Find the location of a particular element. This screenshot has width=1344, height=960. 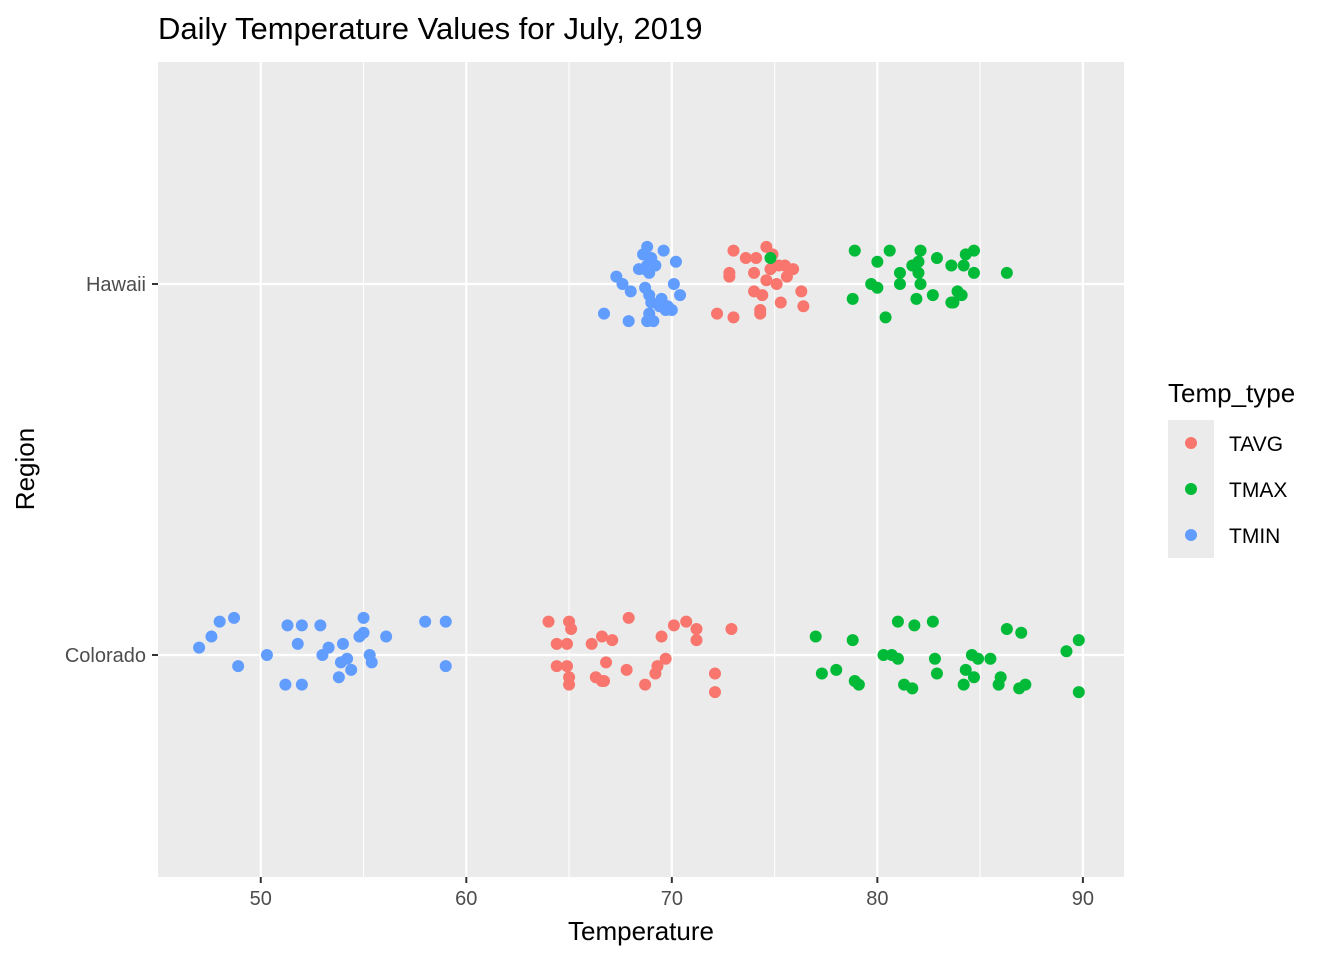

legend-label: TMIN is located at coordinates (1254, 536).